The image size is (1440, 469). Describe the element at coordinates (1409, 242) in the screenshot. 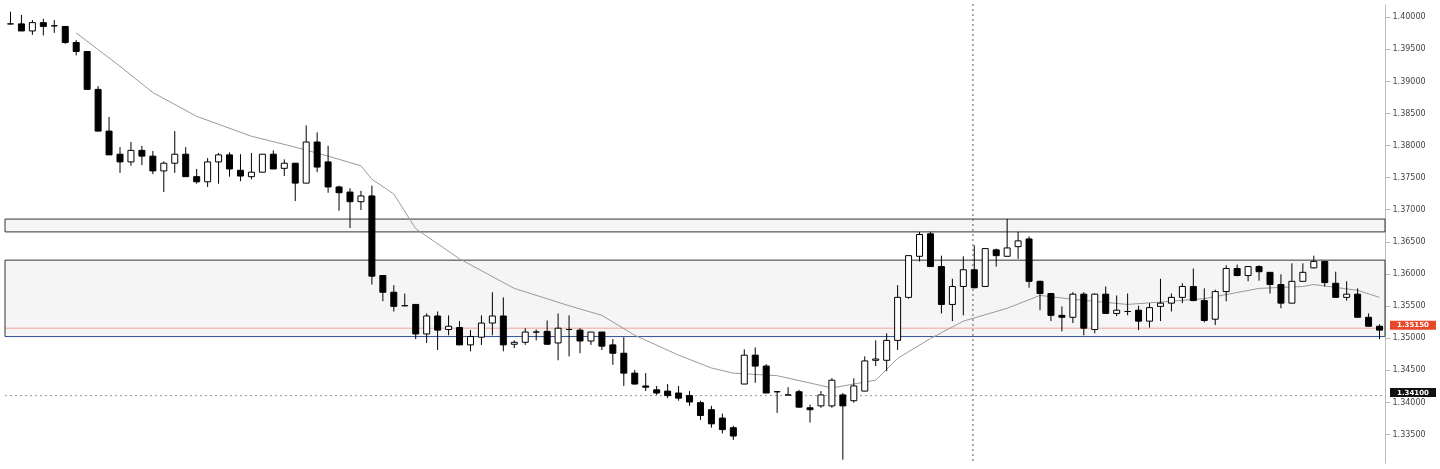

I see `y-tick-label: 1.36500` at that location.